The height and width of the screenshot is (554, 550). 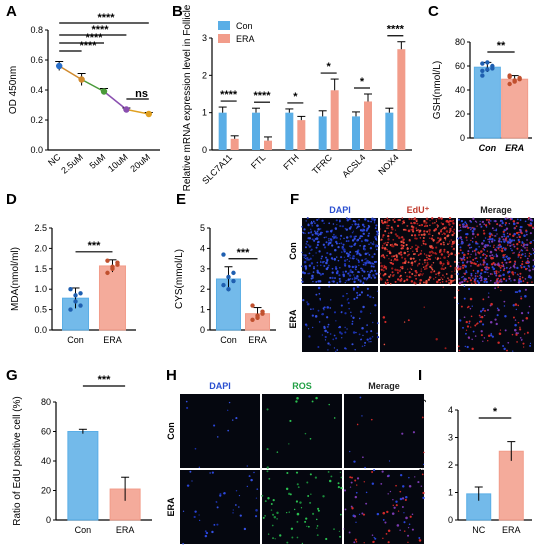 What do you see at coordinates (233, 273) in the screenshot?
I see `panel-e-data-point` at bounding box center [233, 273].